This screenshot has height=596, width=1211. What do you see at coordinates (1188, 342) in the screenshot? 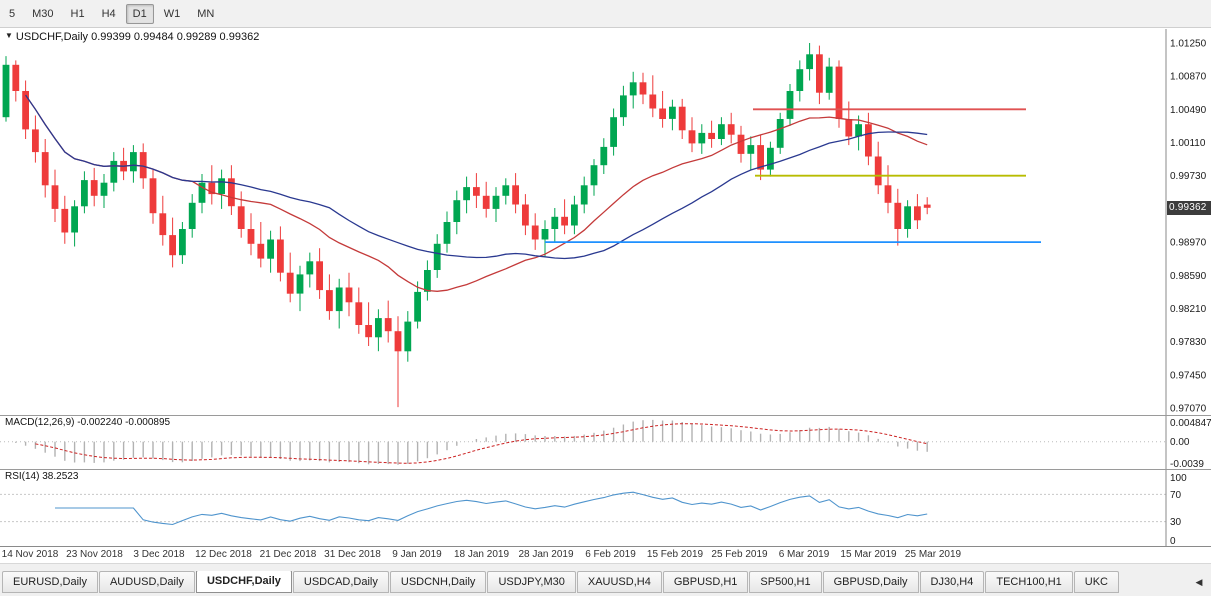
I see `svg-text: 0.97830` at bounding box center [1188, 342].